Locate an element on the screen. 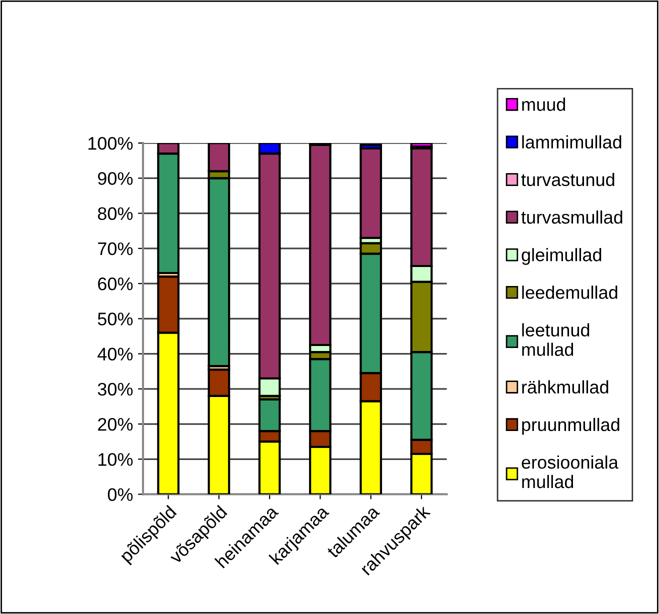 The width and height of the screenshot is (659, 614). y-tick-label: 90% is located at coordinates (115, 178).